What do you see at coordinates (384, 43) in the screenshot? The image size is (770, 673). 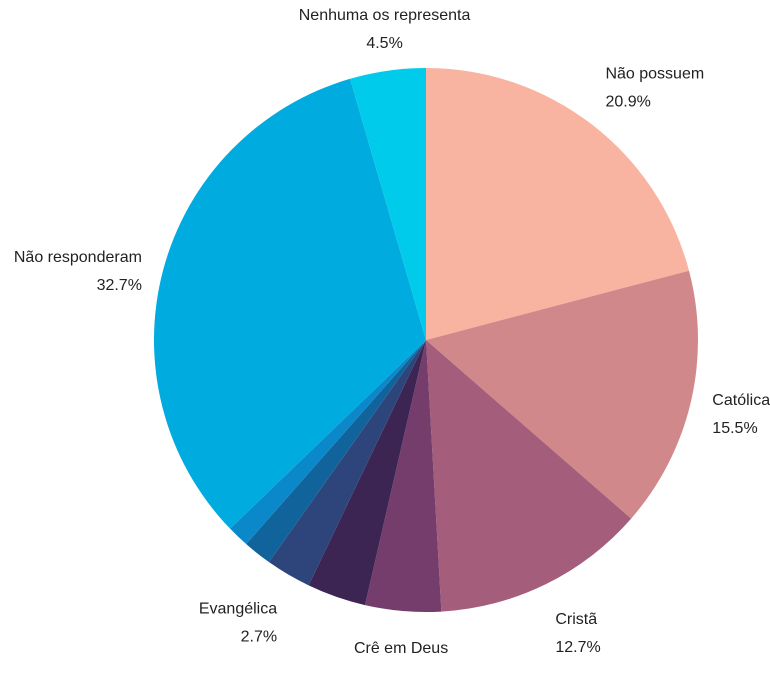 I see `slice-value-label-9: 4.5%` at bounding box center [384, 43].